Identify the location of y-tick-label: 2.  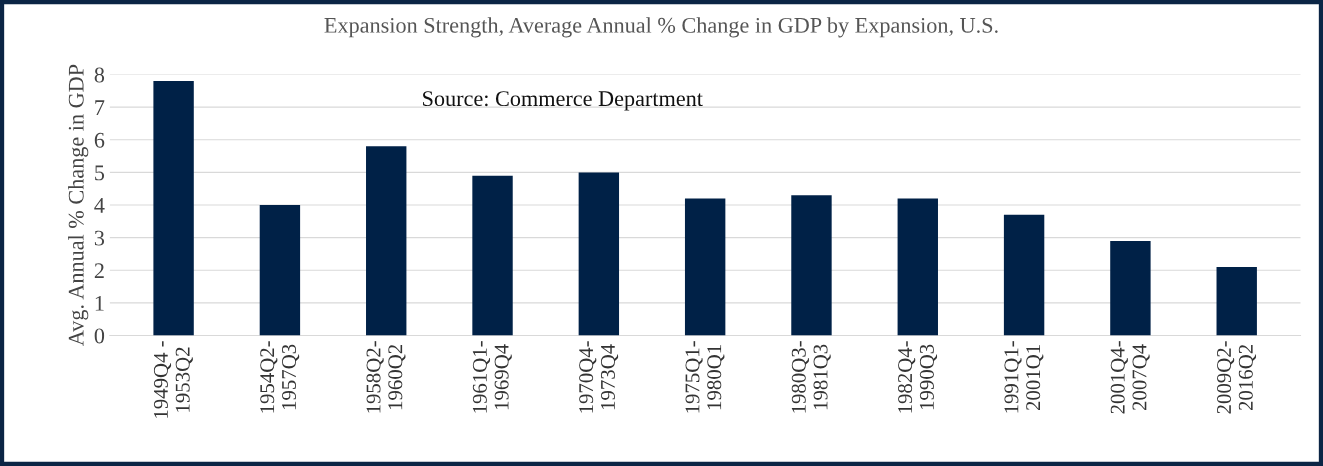
(99, 270).